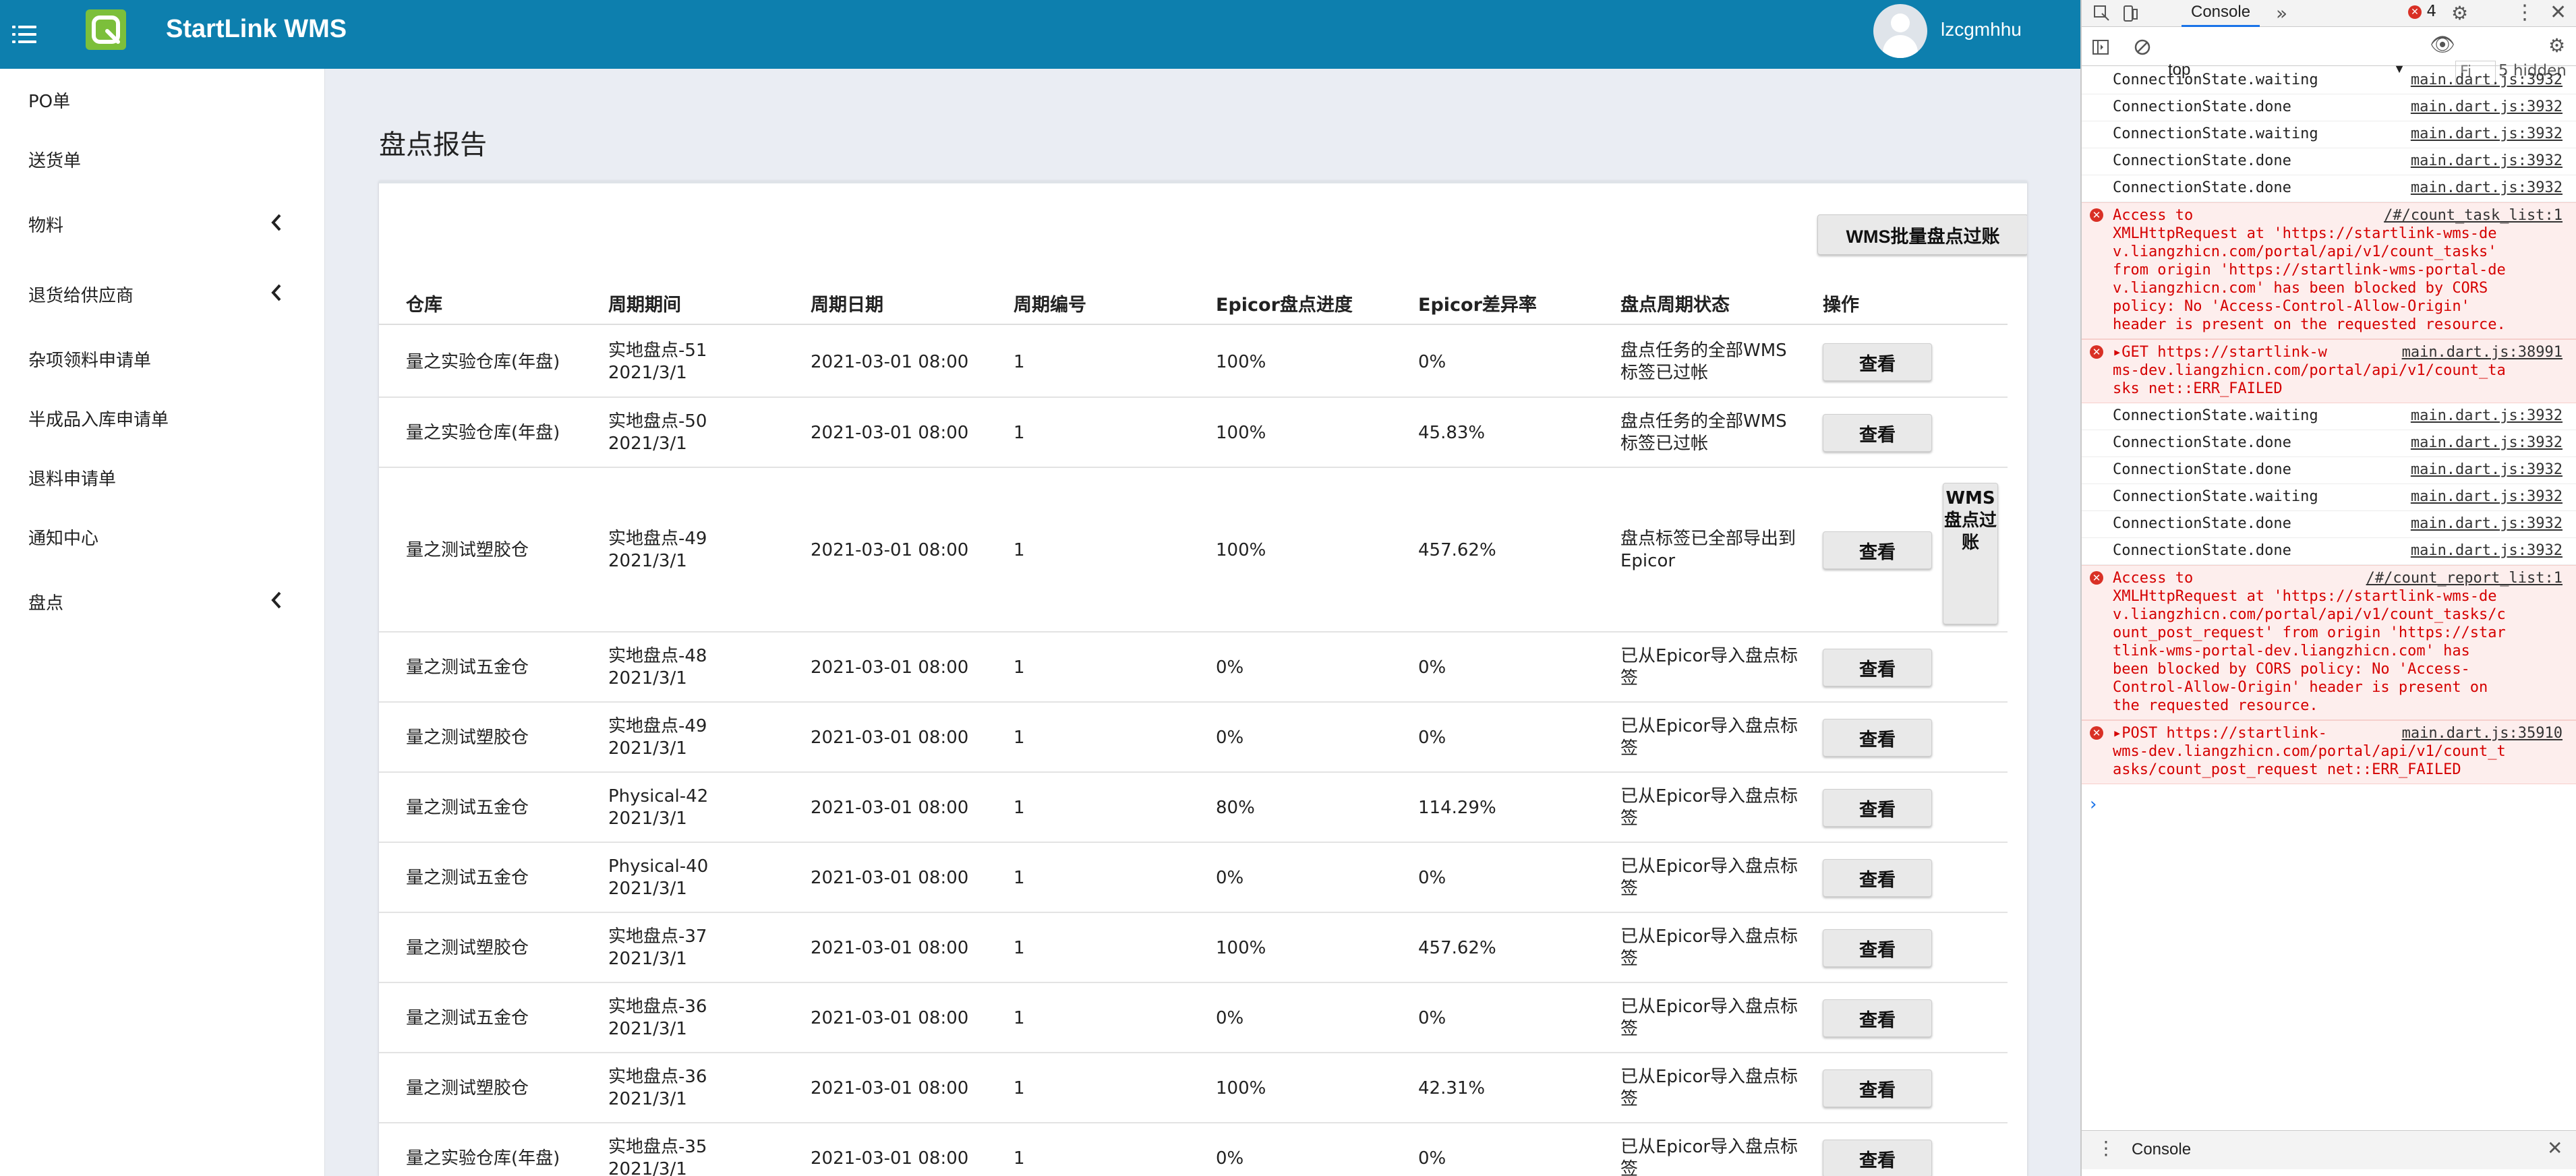 The image size is (2576, 1176). Describe the element at coordinates (81, 296) in the screenshot. I see `sidebar-item-label: 退货给供应商` at that location.